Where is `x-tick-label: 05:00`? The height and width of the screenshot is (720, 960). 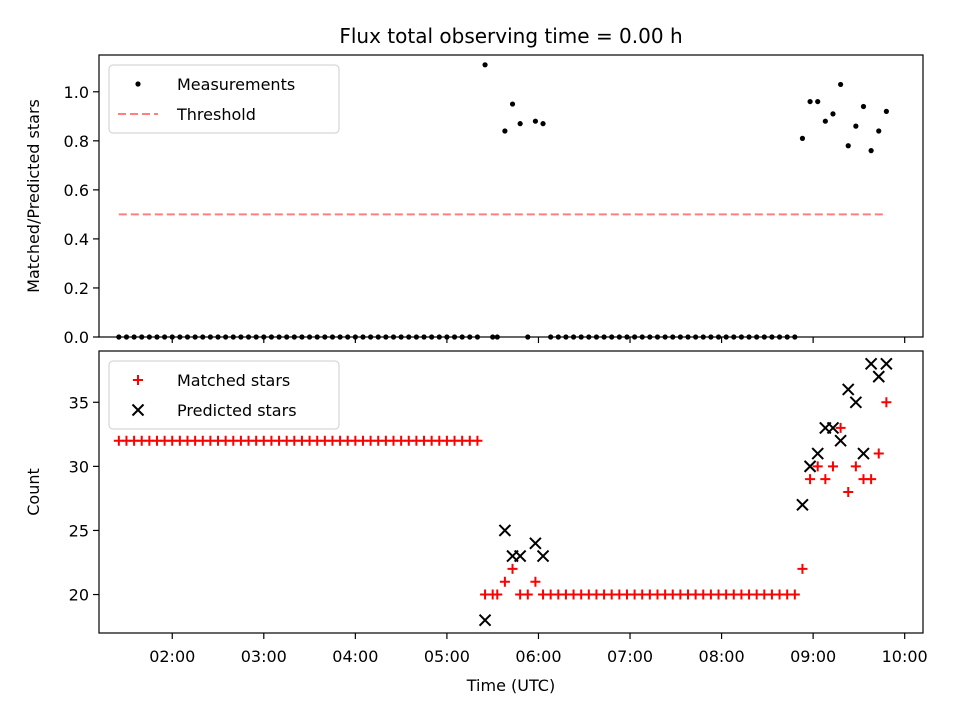
x-tick-label: 05:00 is located at coordinates (447, 656).